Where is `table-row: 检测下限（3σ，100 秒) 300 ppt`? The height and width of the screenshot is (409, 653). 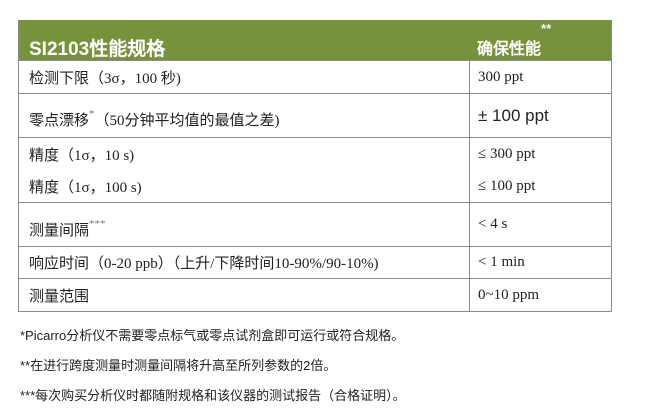
table-row: 检测下限（3σ，100 秒) 300 ppt is located at coordinates (315, 76).